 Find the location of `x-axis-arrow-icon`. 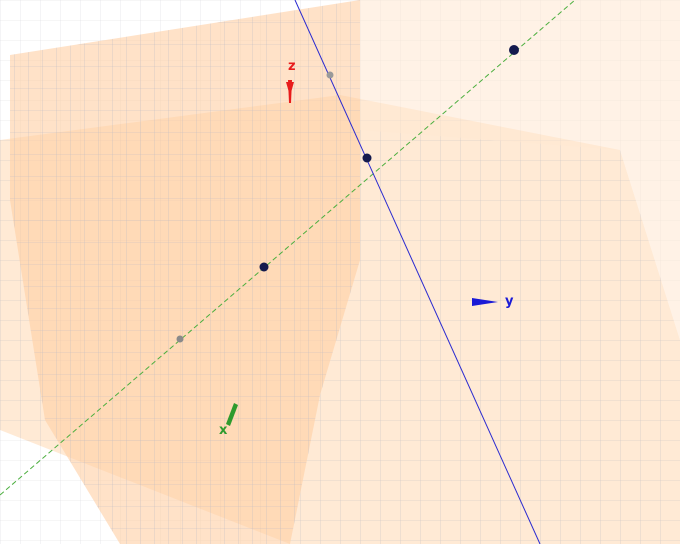

x-axis-arrow-icon is located at coordinates (232, 414).